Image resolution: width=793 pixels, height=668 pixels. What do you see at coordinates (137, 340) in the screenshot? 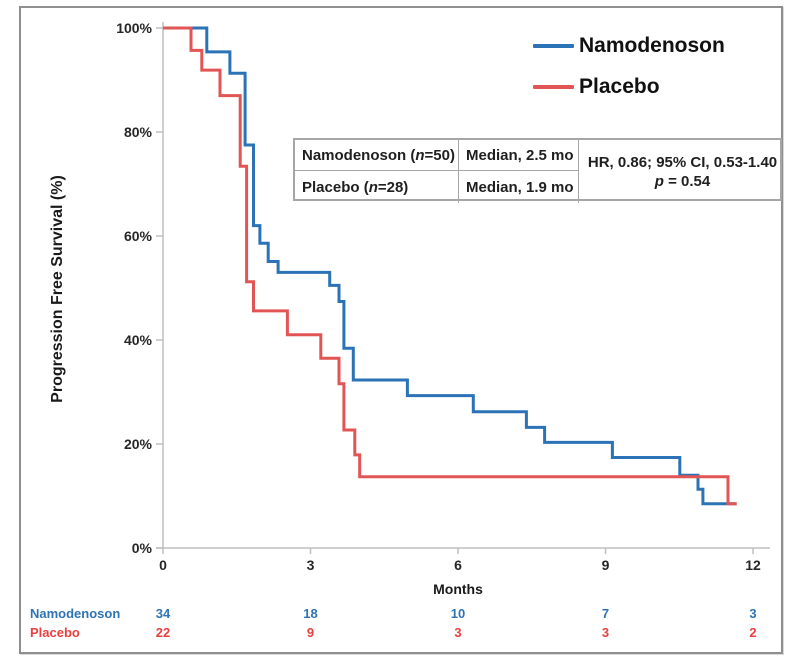
I see `y-tick-label: 40%` at bounding box center [137, 340].